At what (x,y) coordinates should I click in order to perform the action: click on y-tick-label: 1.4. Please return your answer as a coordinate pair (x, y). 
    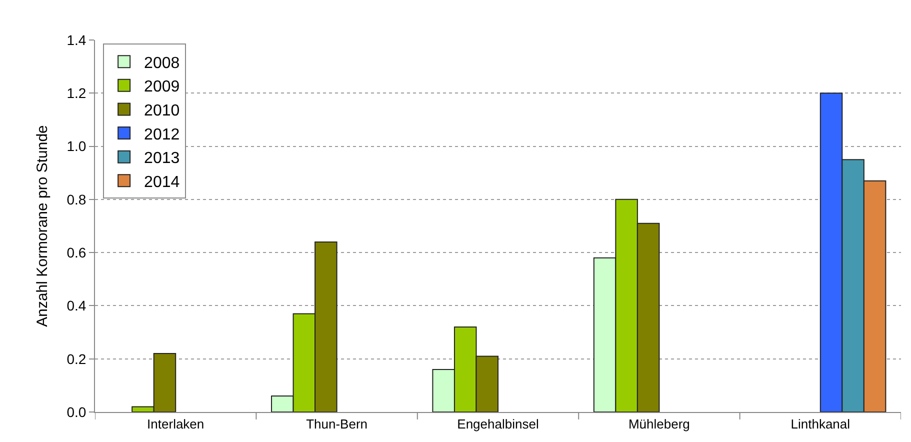
    Looking at the image, I should click on (76, 40).